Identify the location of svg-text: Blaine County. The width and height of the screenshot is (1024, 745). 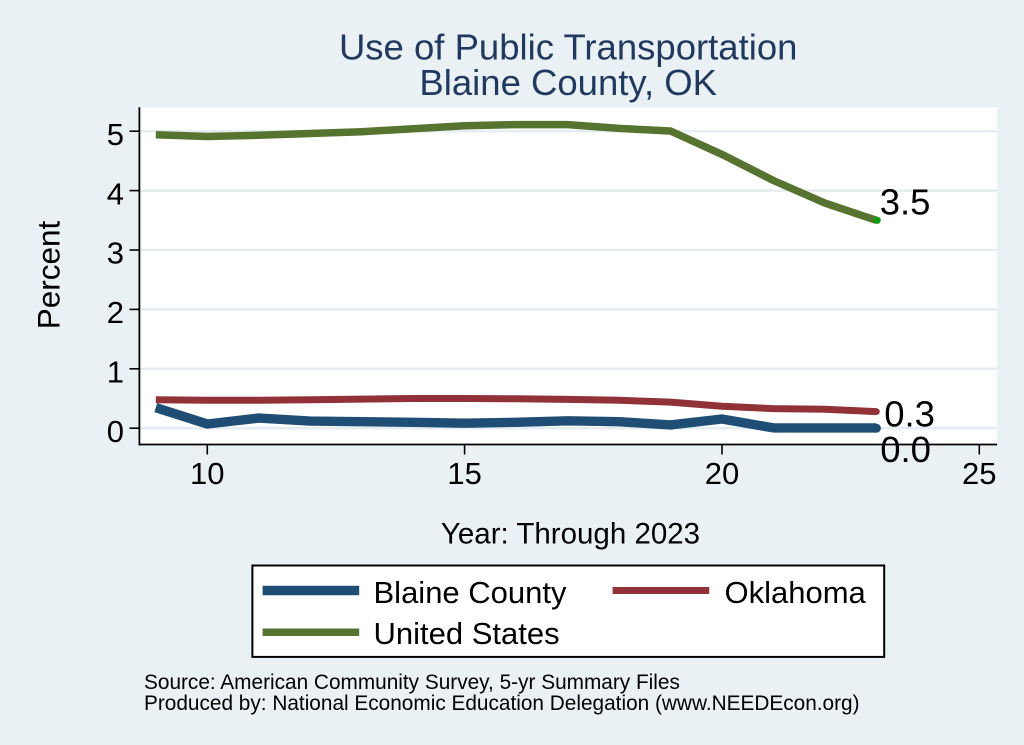
(471, 592).